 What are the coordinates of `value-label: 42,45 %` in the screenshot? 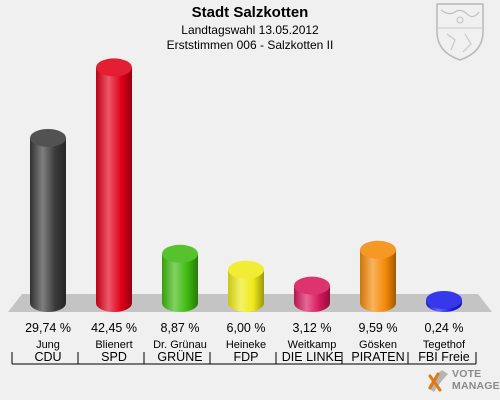 It's located at (114, 328).